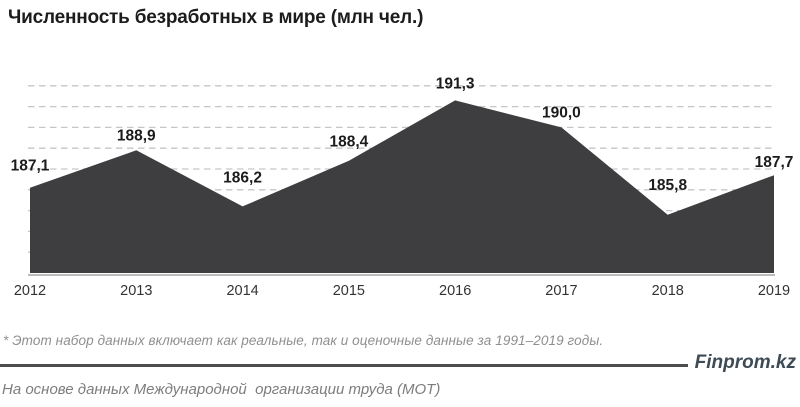  I want to click on x-axis-label: 2012, so click(30, 291).